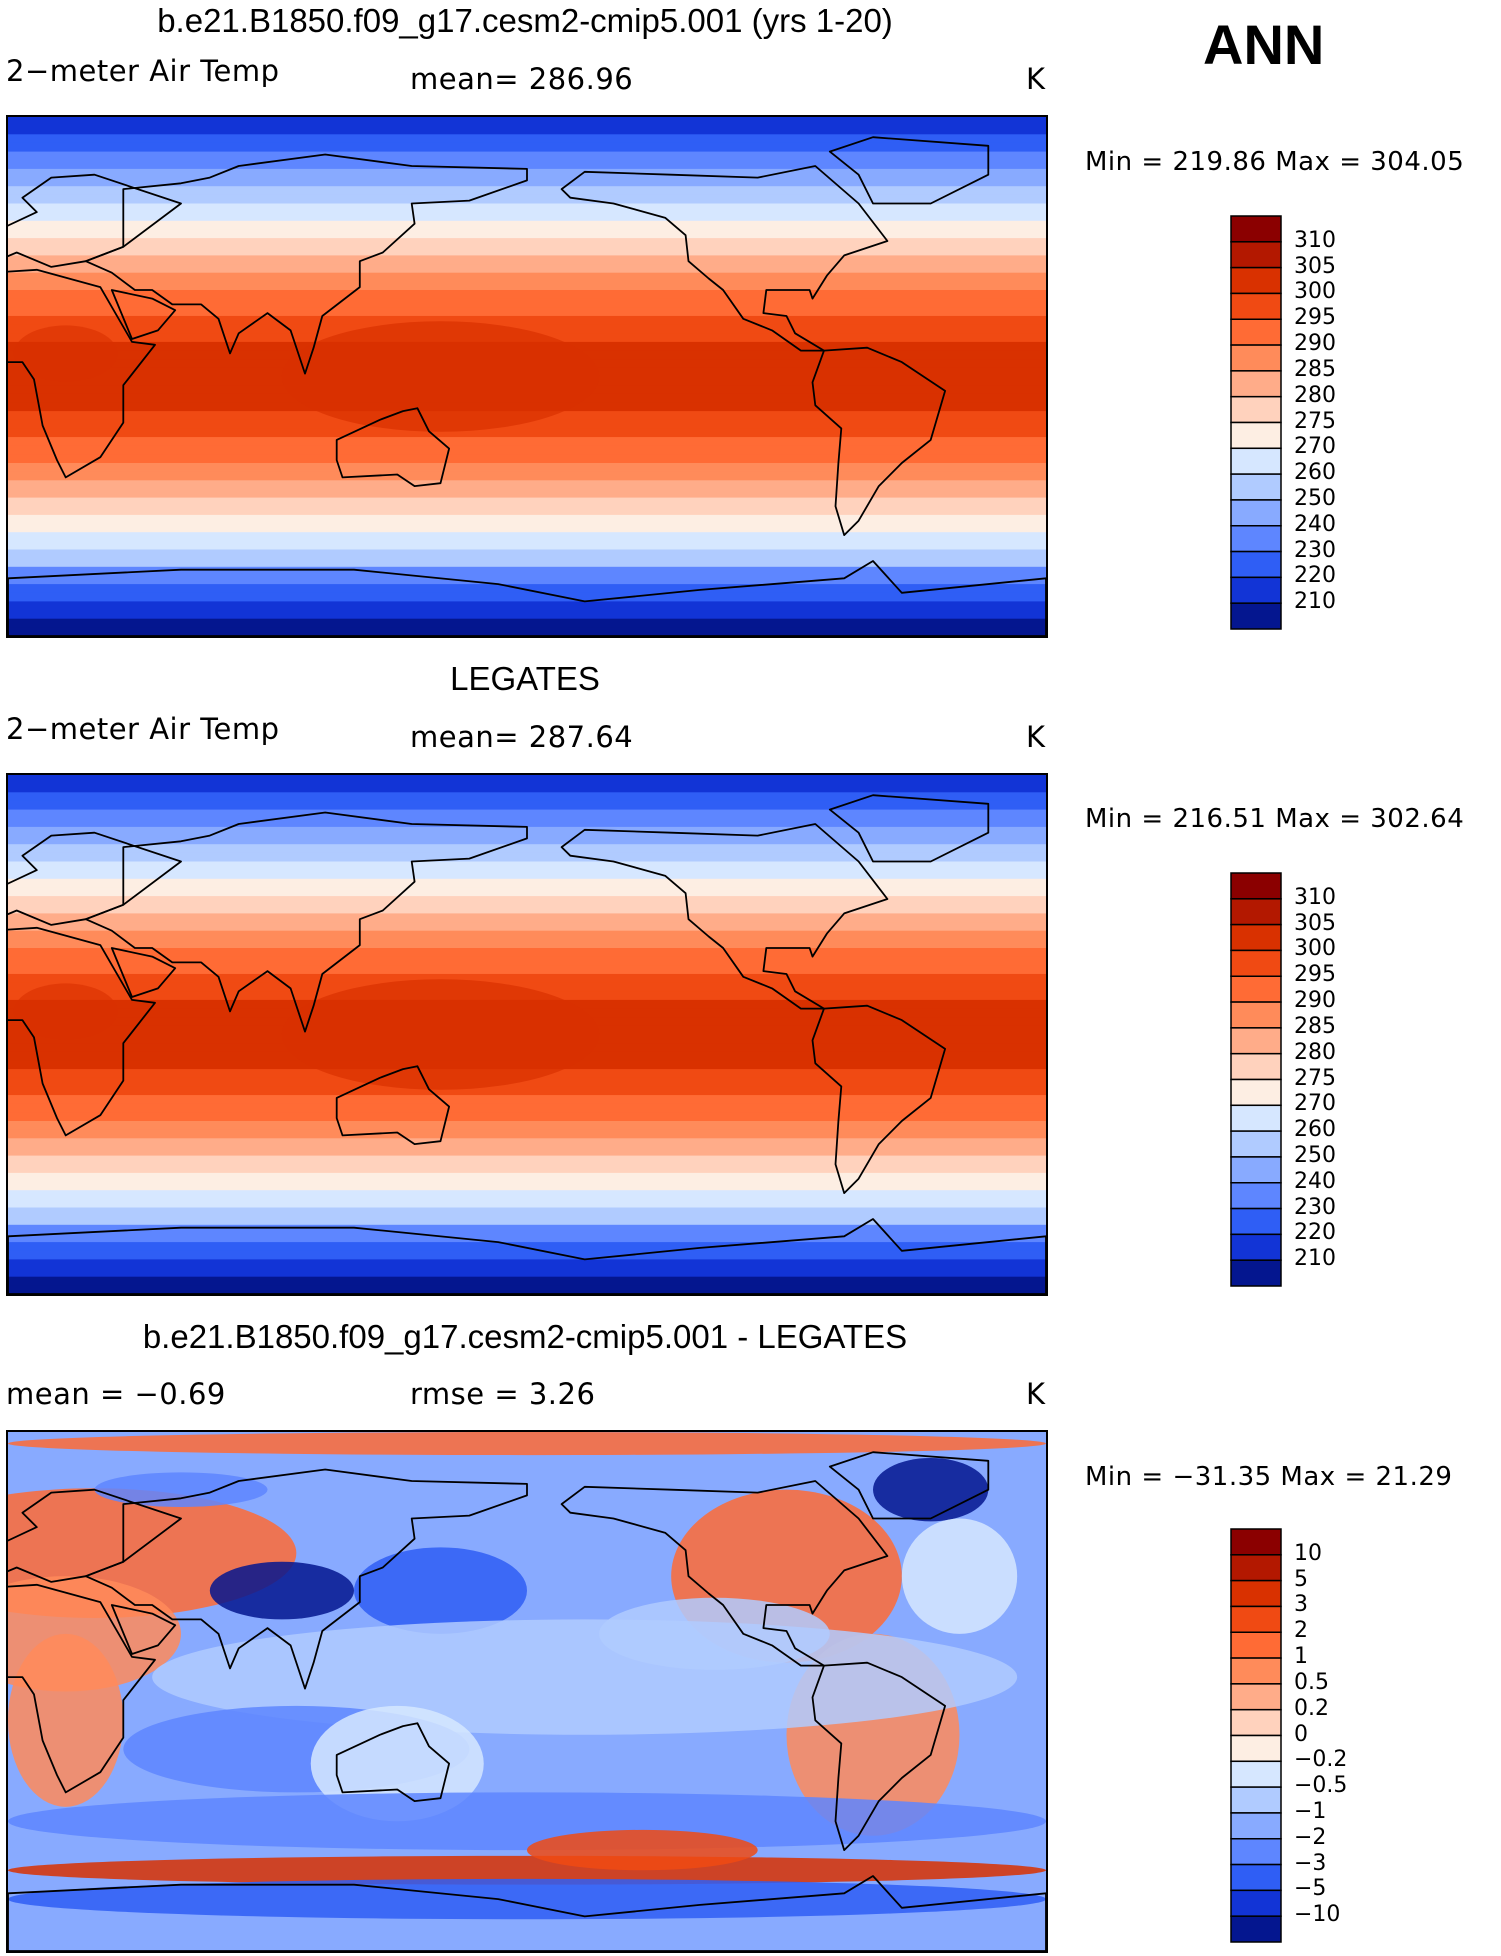 The height and width of the screenshot is (1956, 1501). I want to click on season-label: ANN, so click(1264, 44).